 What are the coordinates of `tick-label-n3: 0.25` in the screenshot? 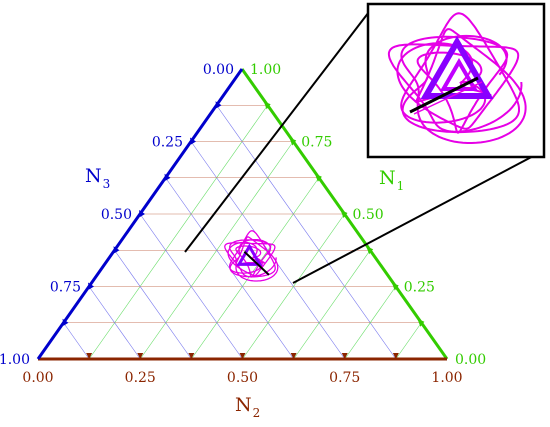 It's located at (167, 143).